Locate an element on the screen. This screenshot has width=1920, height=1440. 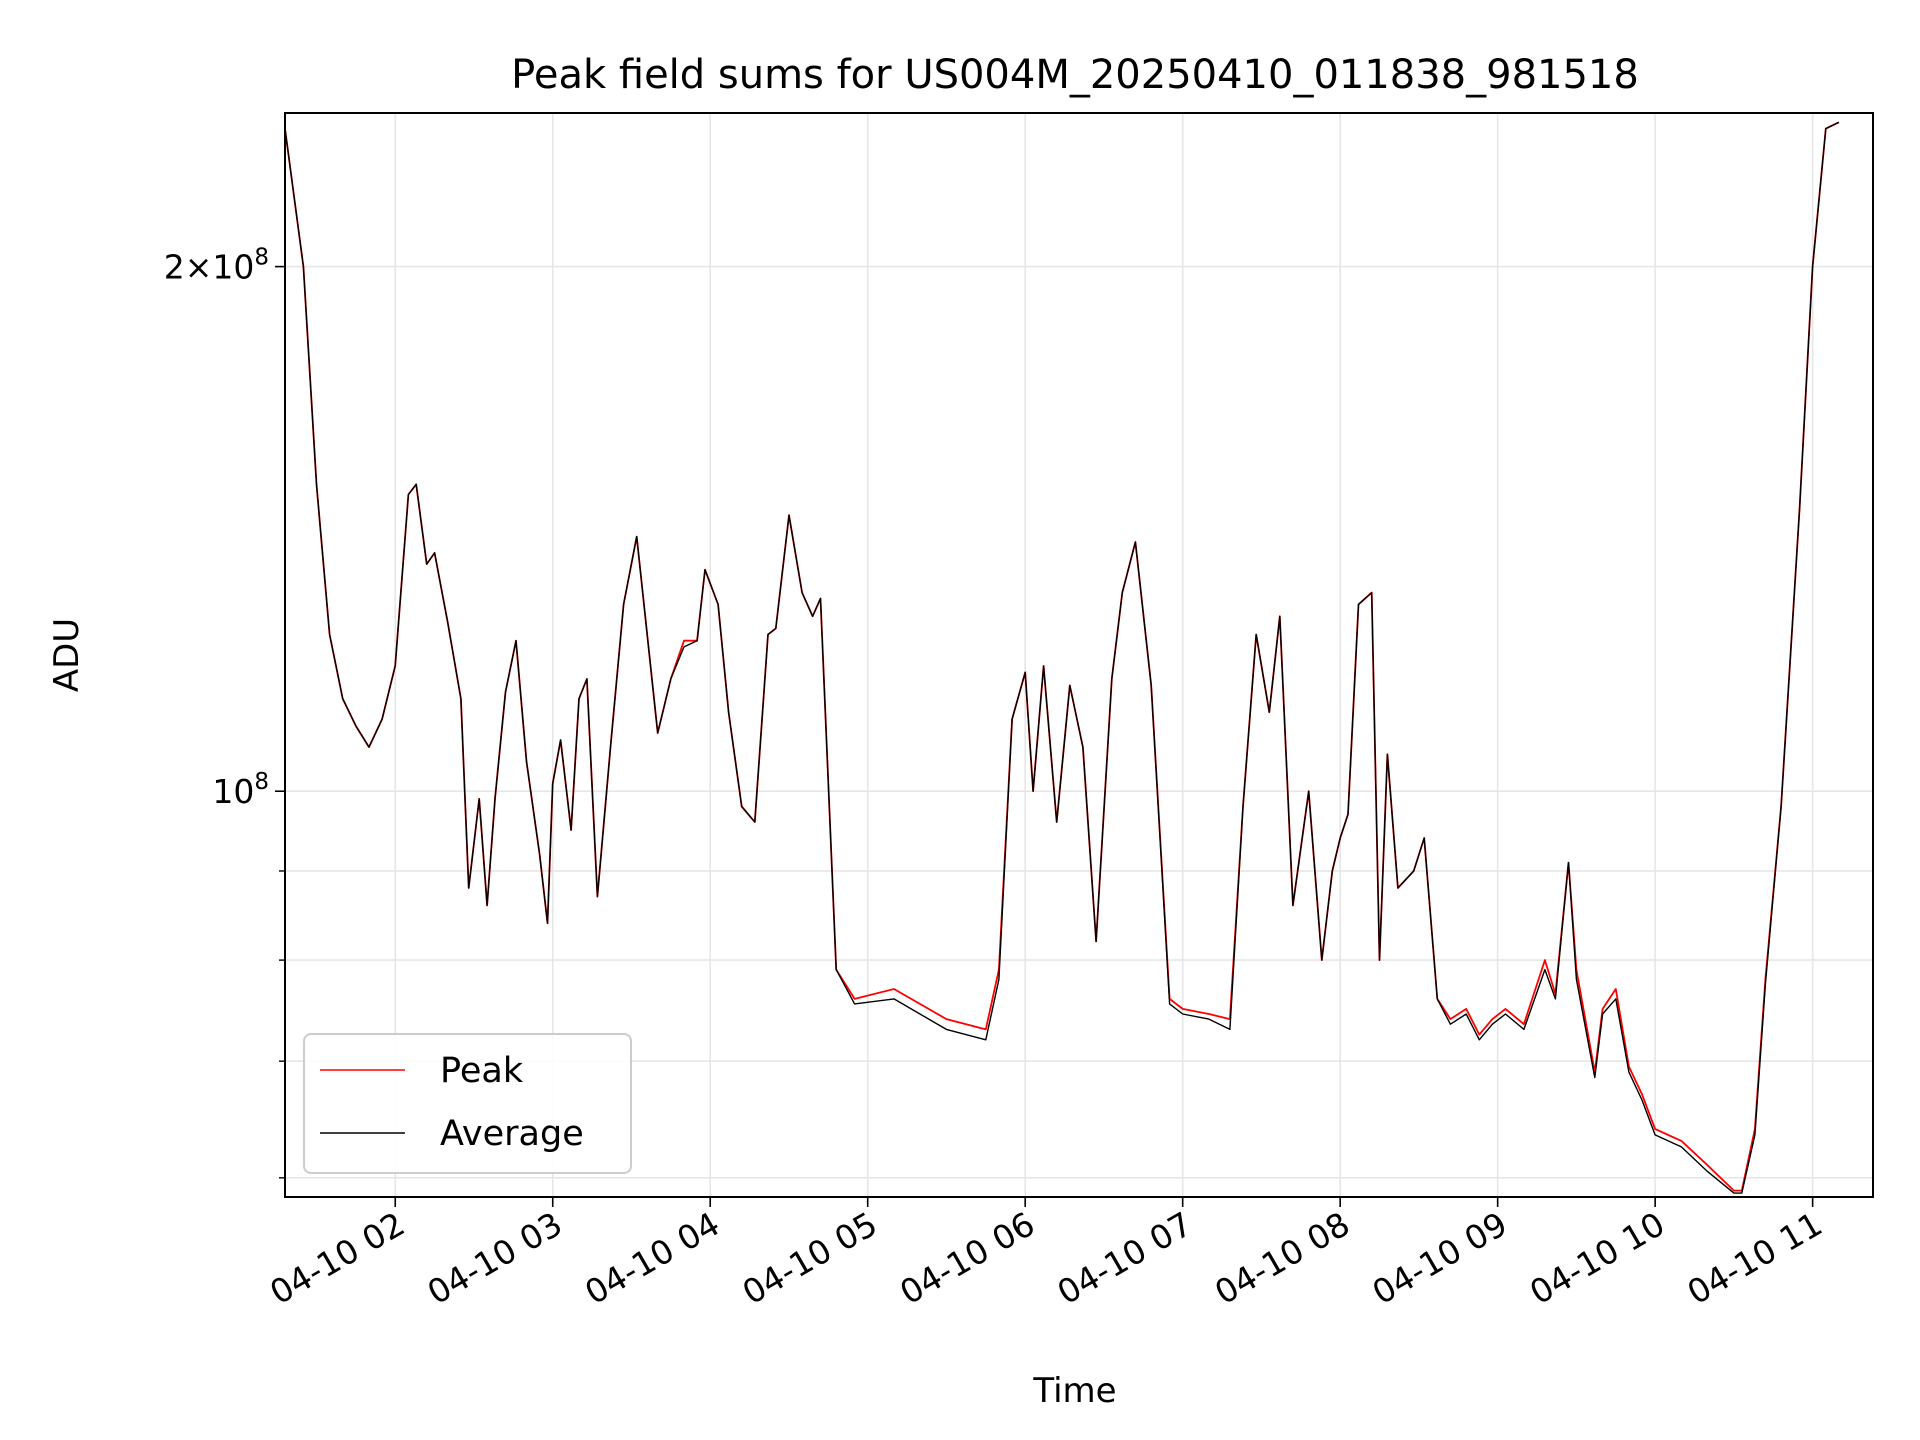
legend: Peak Average is located at coordinates (467, 1103).